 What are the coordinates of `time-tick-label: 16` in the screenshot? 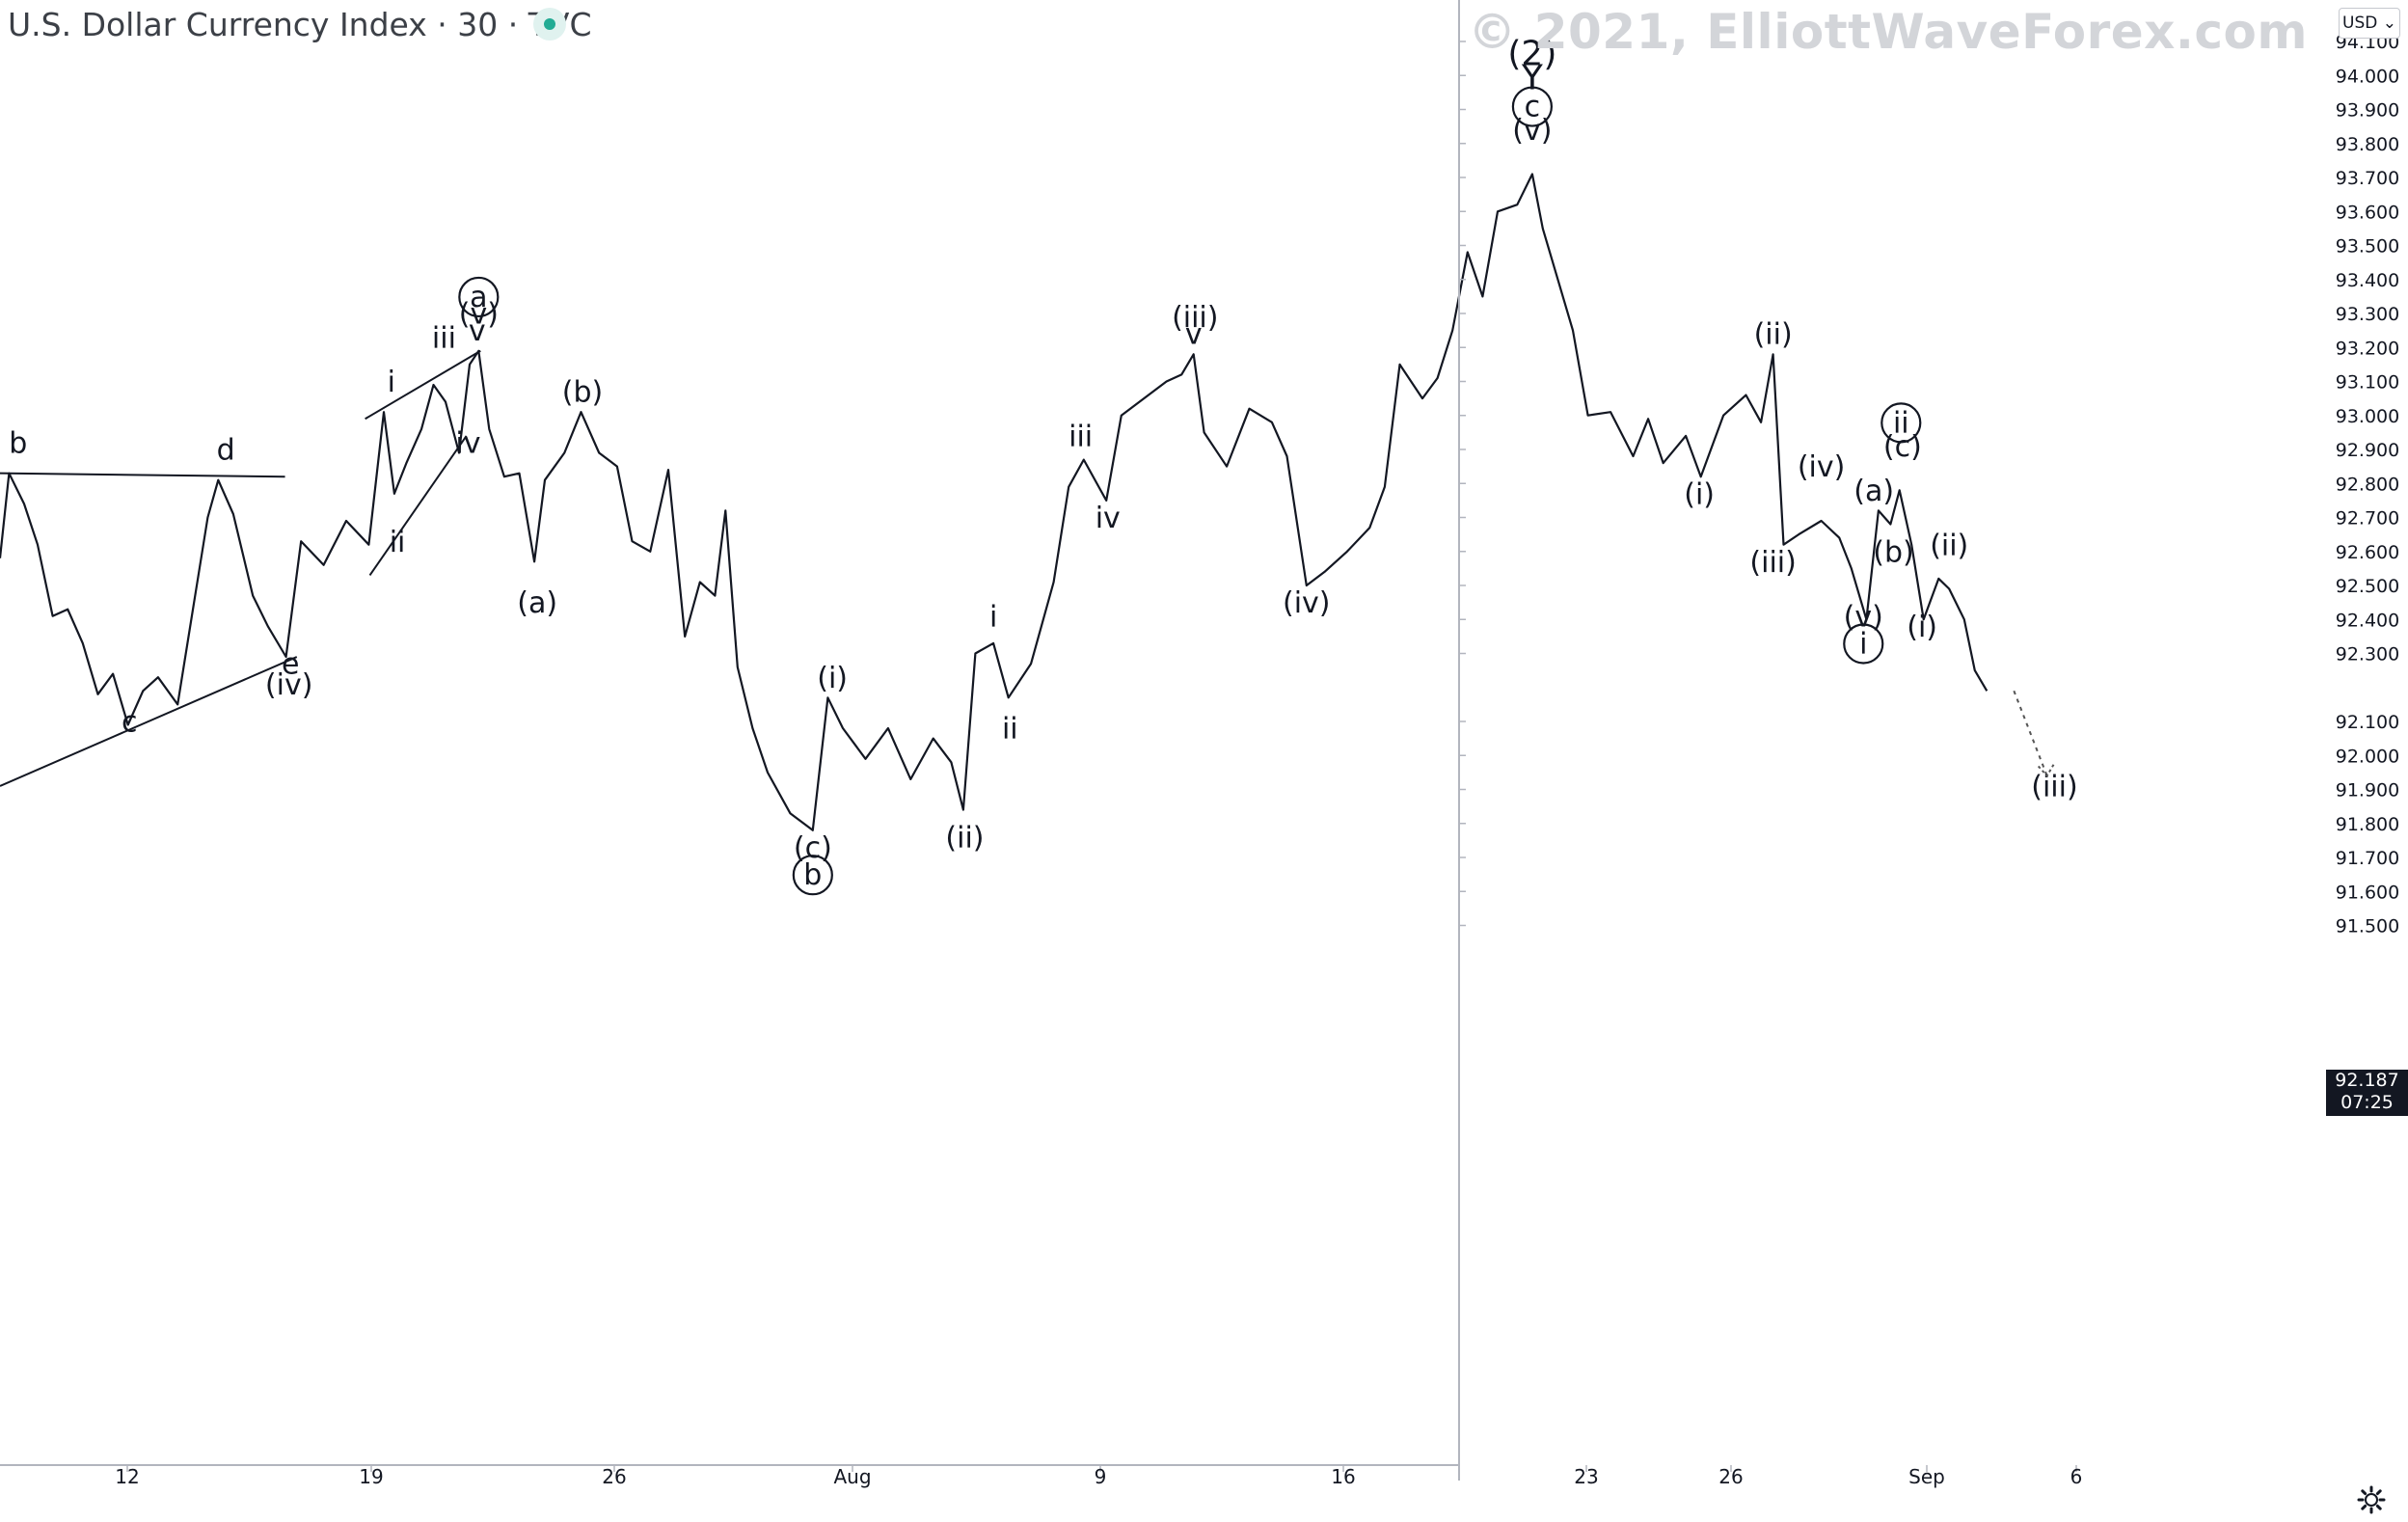 It's located at (1343, 1477).